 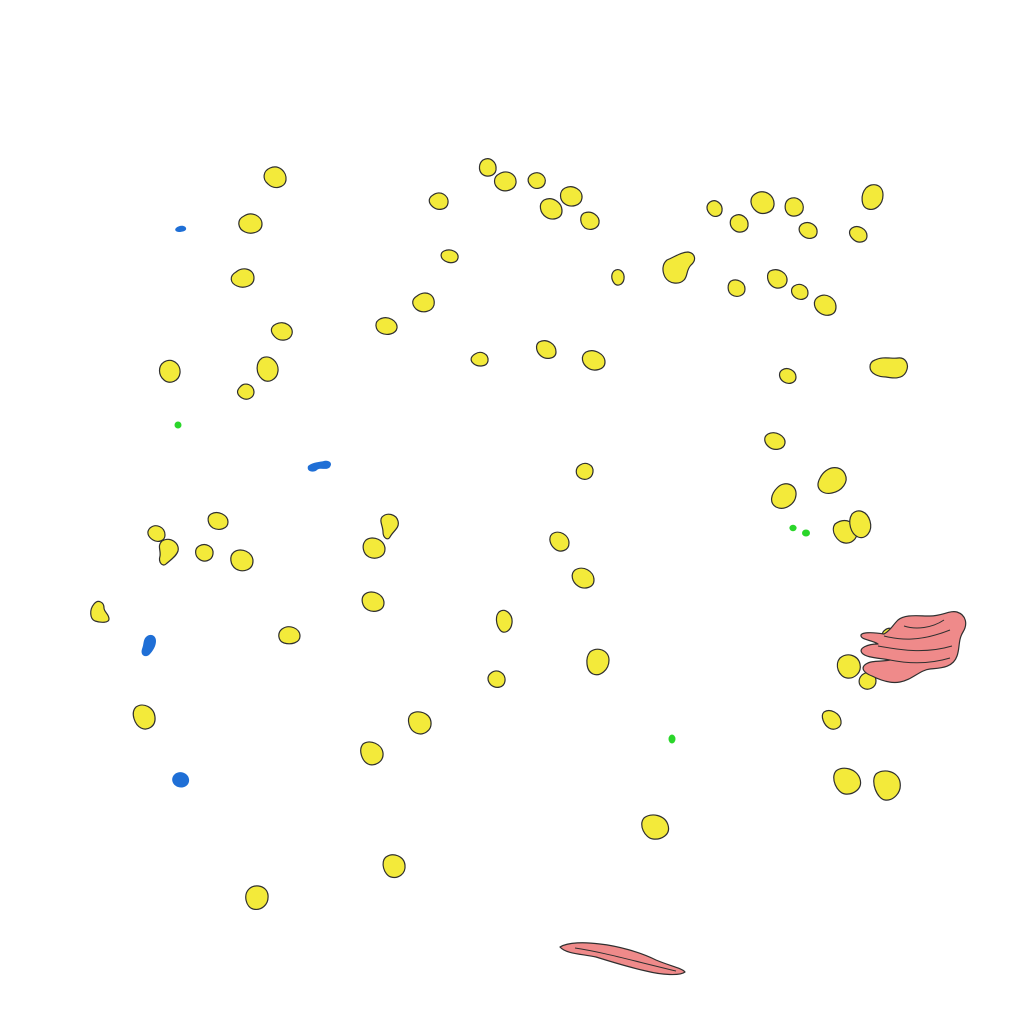 What do you see at coordinates (236, 506) in the screenshot?
I see `blue-blobs` at bounding box center [236, 506].